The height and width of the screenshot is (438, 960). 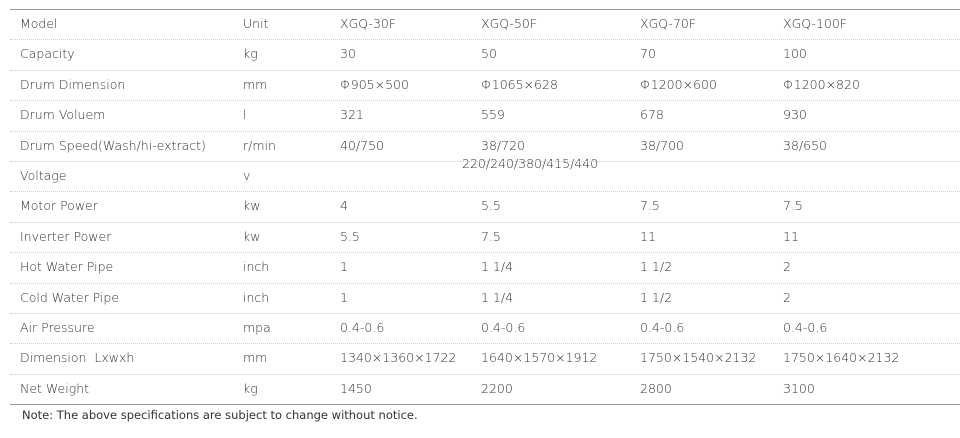 What do you see at coordinates (815, 23) in the screenshot?
I see `header-cell: XGQ-100F` at bounding box center [815, 23].